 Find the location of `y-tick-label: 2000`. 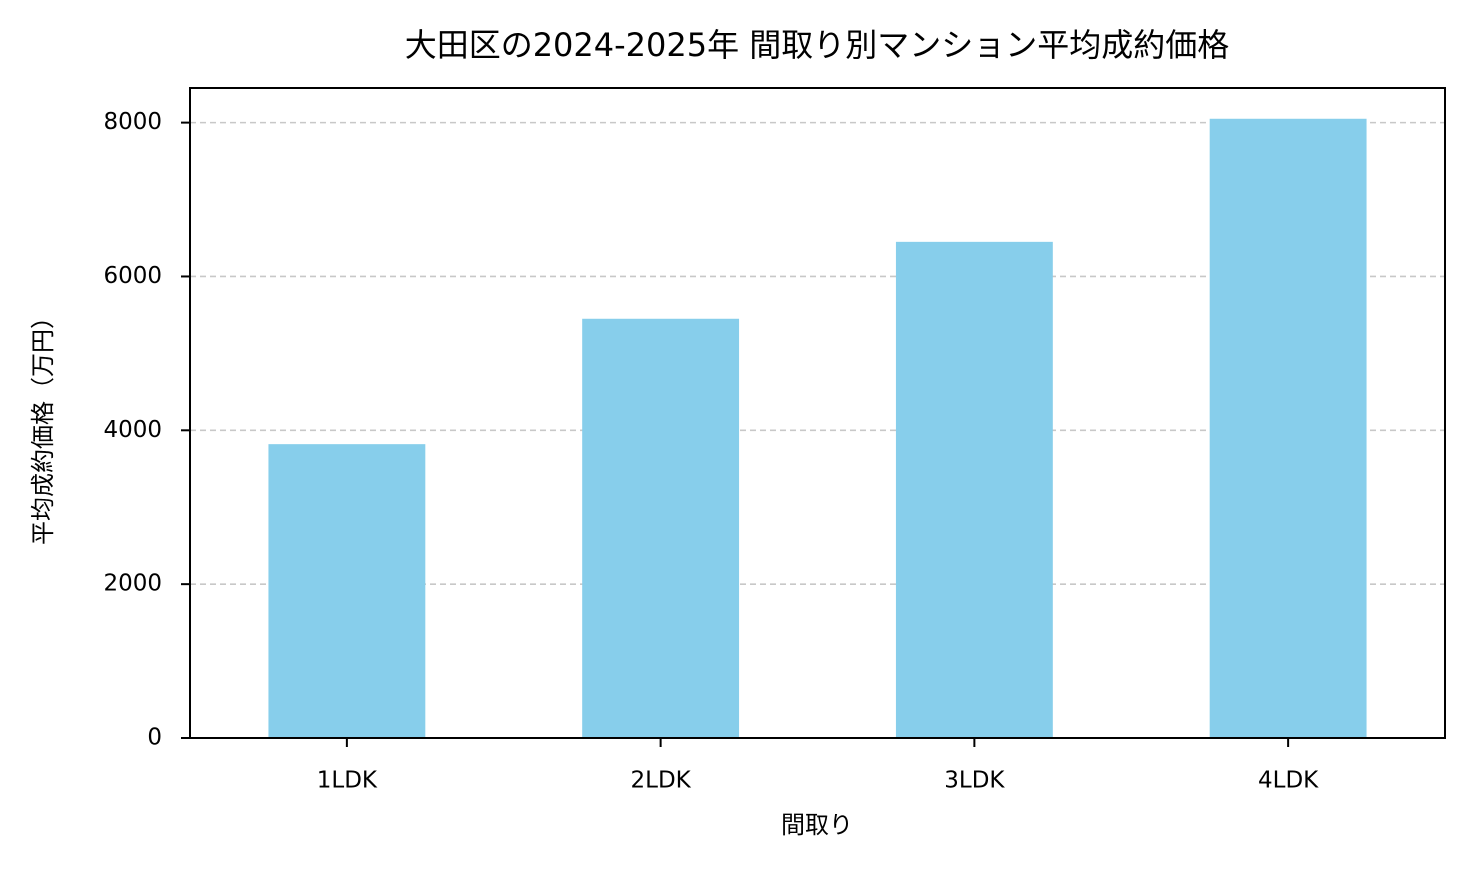

y-tick-label: 2000 is located at coordinates (132, 584).